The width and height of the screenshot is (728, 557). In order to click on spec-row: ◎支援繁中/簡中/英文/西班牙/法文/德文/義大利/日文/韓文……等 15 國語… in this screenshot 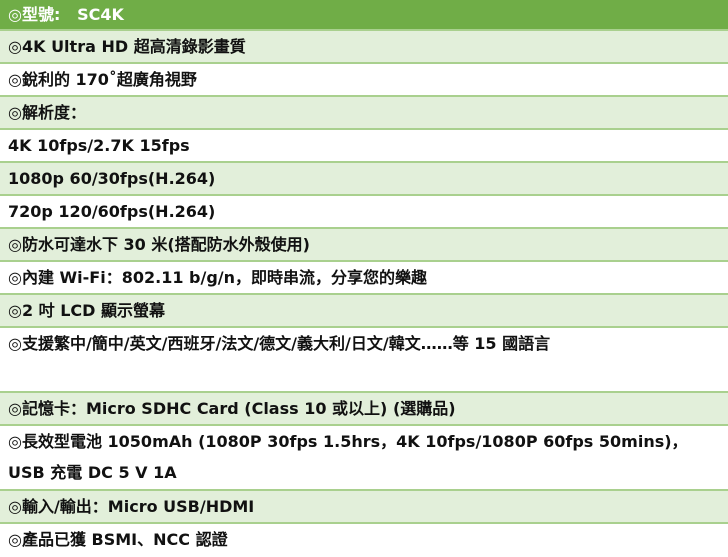, I will do `click(364, 360)`.